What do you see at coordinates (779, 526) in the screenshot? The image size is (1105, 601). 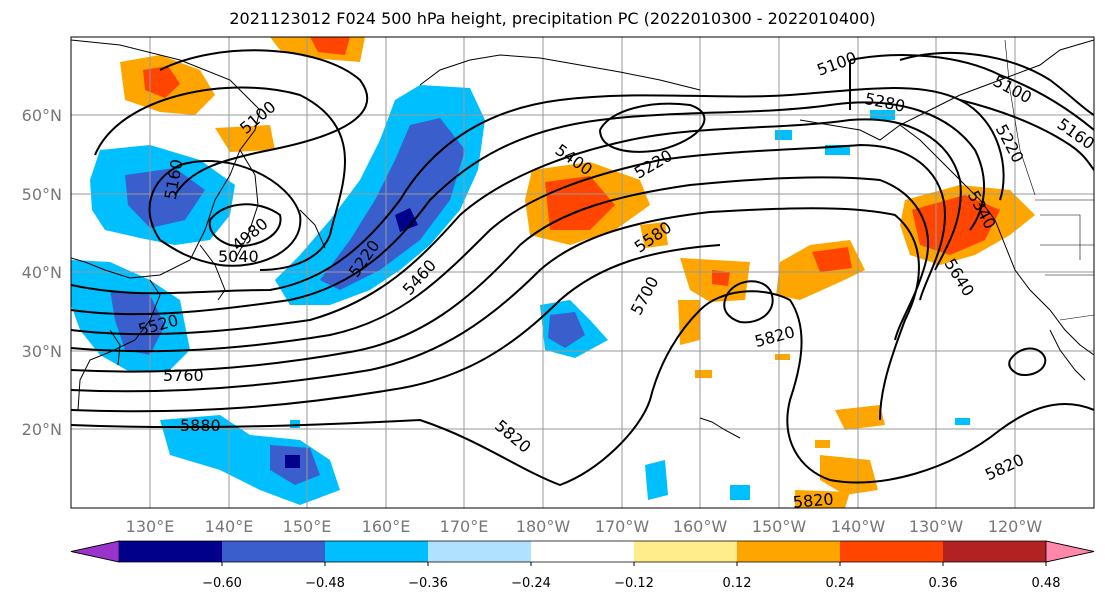 I see `lon-label: 150°W` at bounding box center [779, 526].